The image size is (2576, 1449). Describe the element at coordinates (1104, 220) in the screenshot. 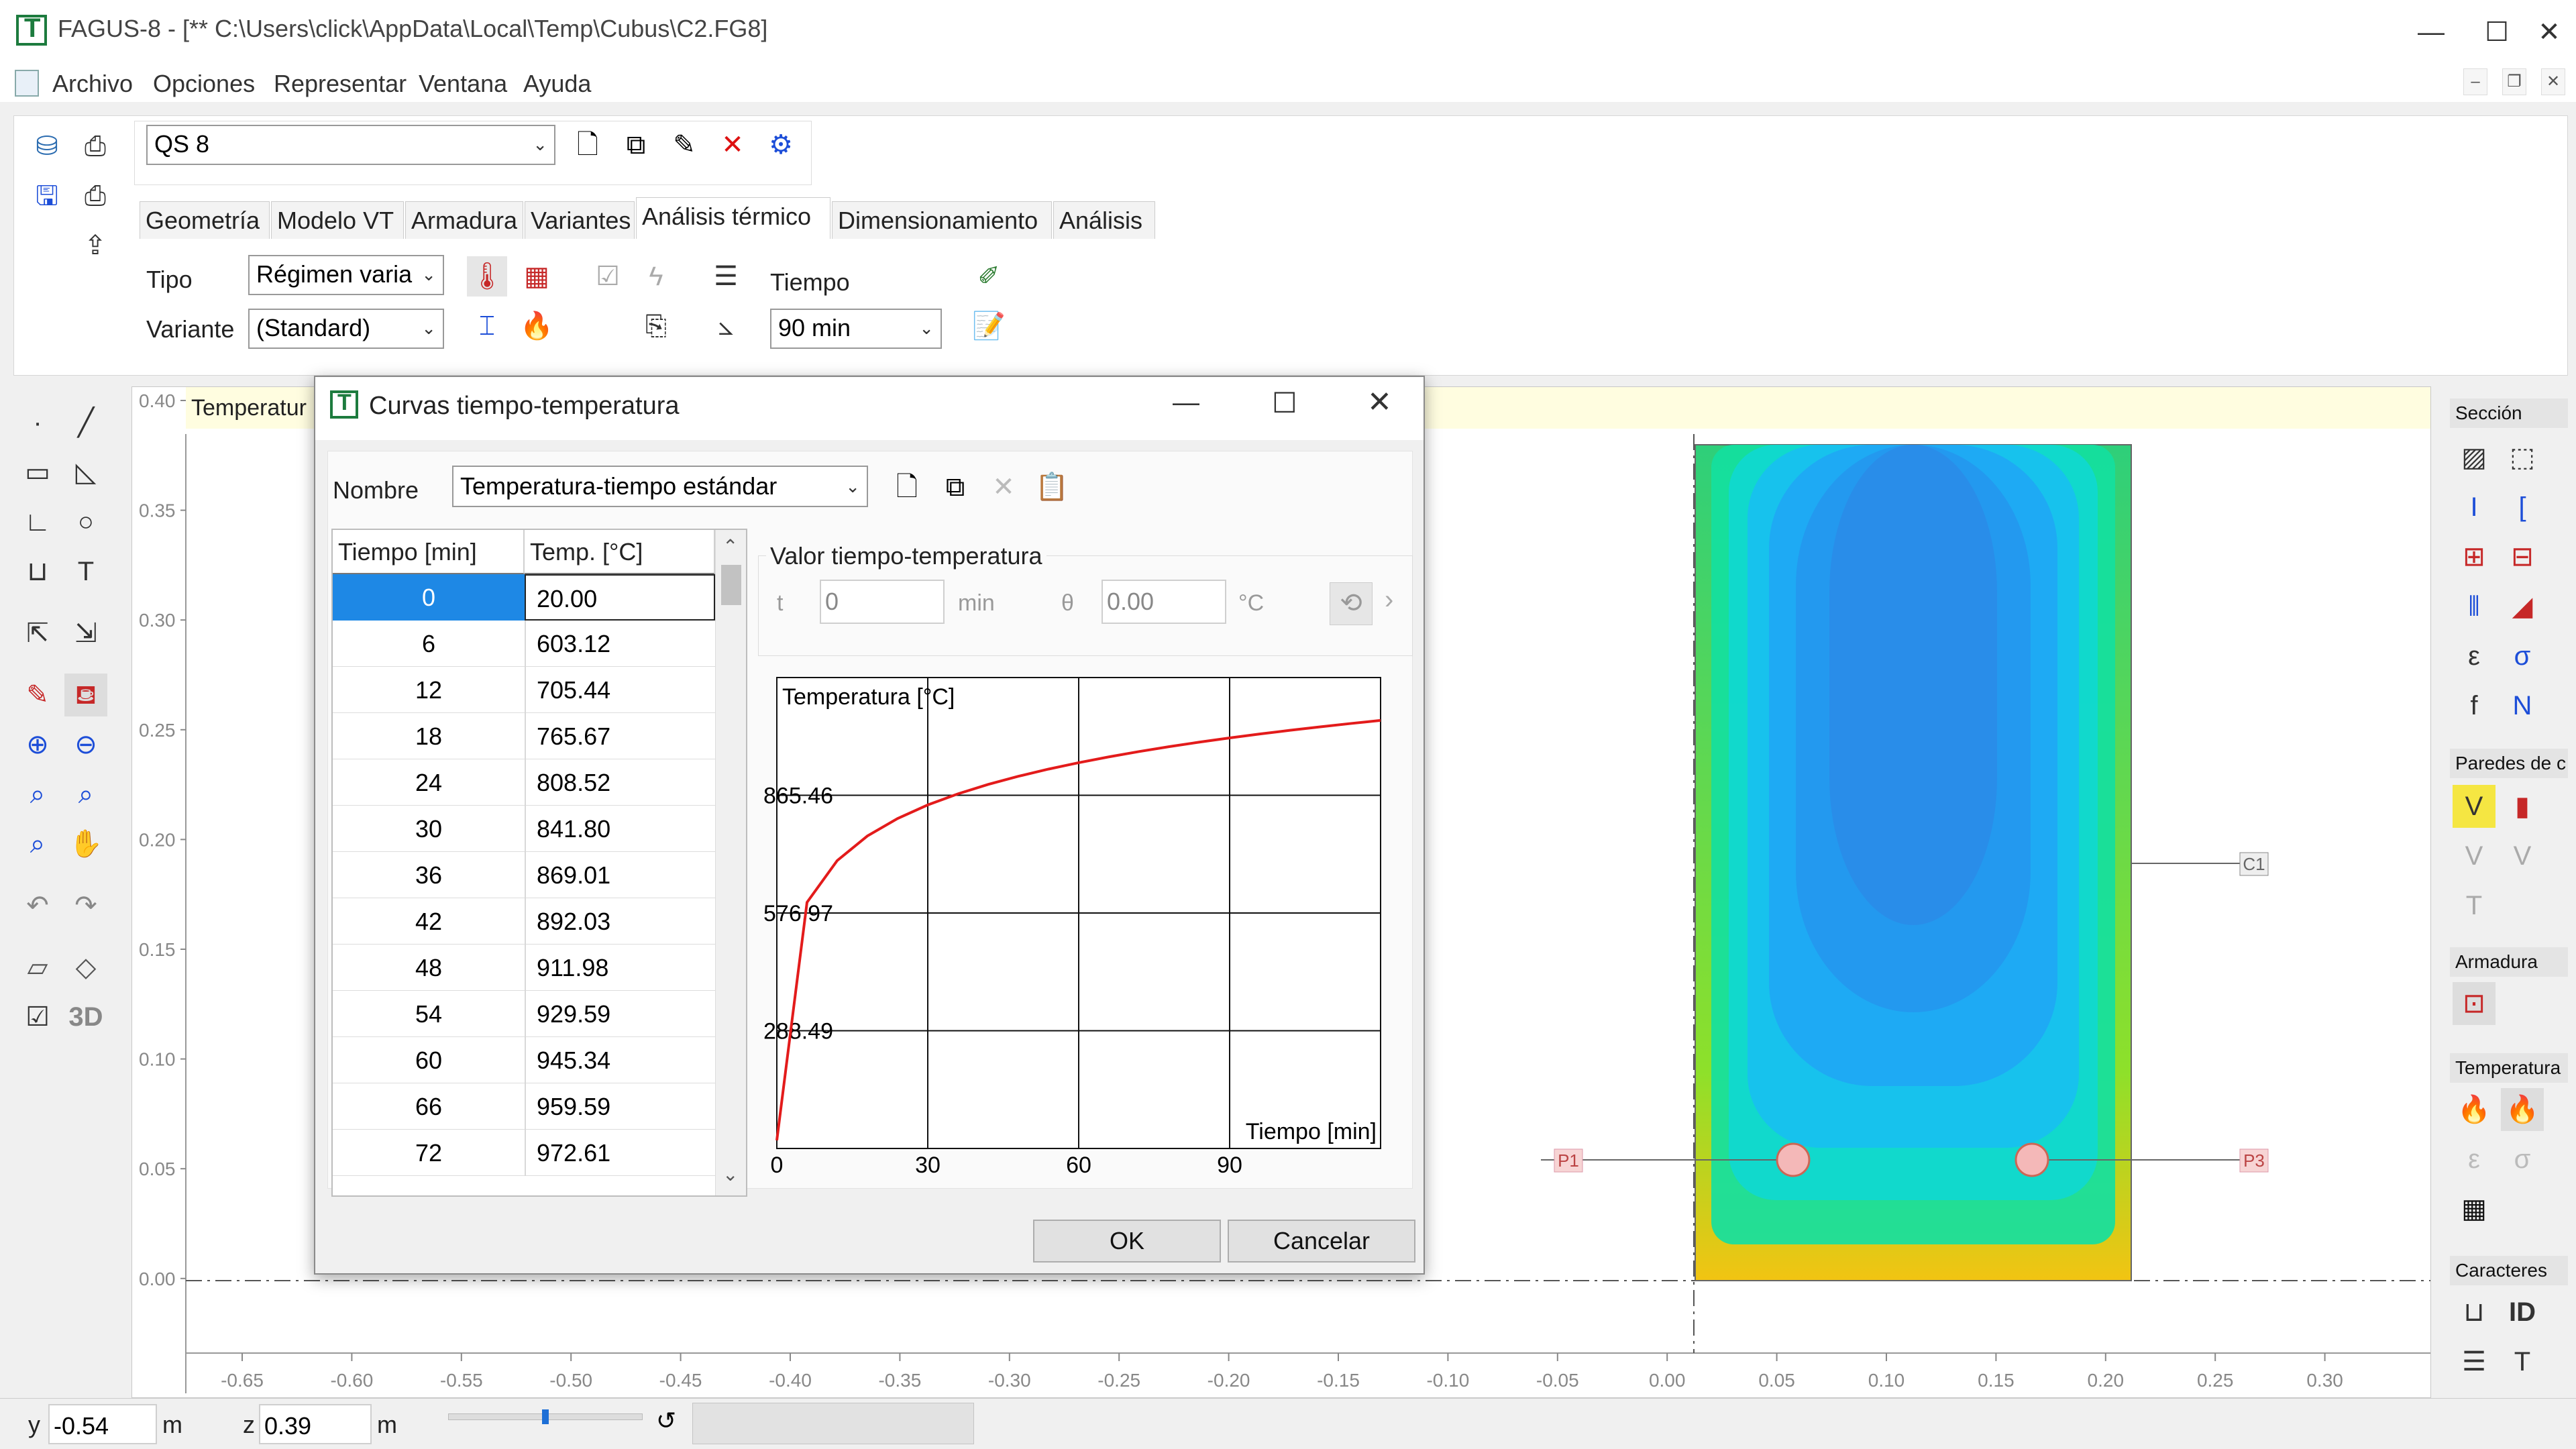

I see `tab-analisis: Análisis` at that location.